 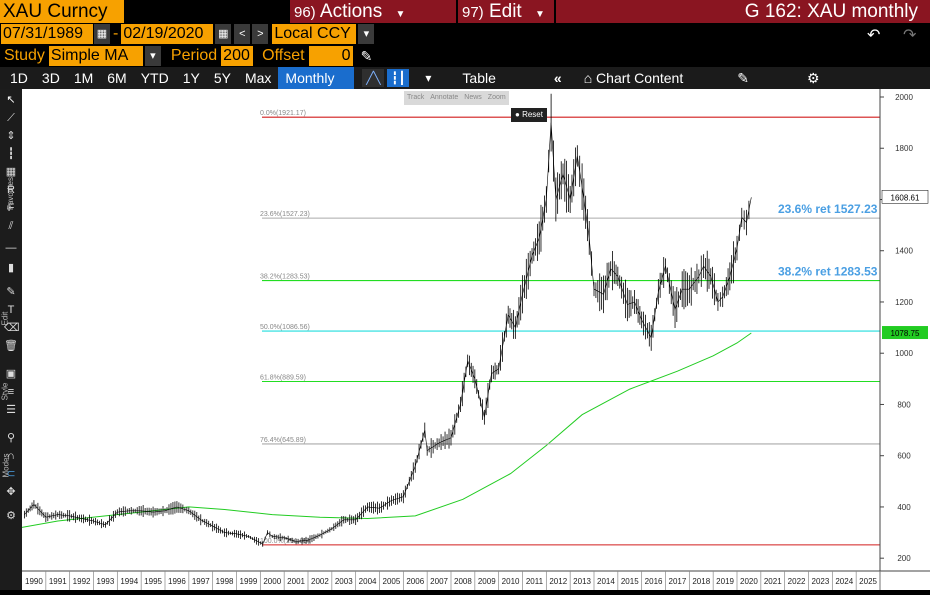 I want to click on fib-level-label: 23.6%(1527.23), so click(x=285, y=214).